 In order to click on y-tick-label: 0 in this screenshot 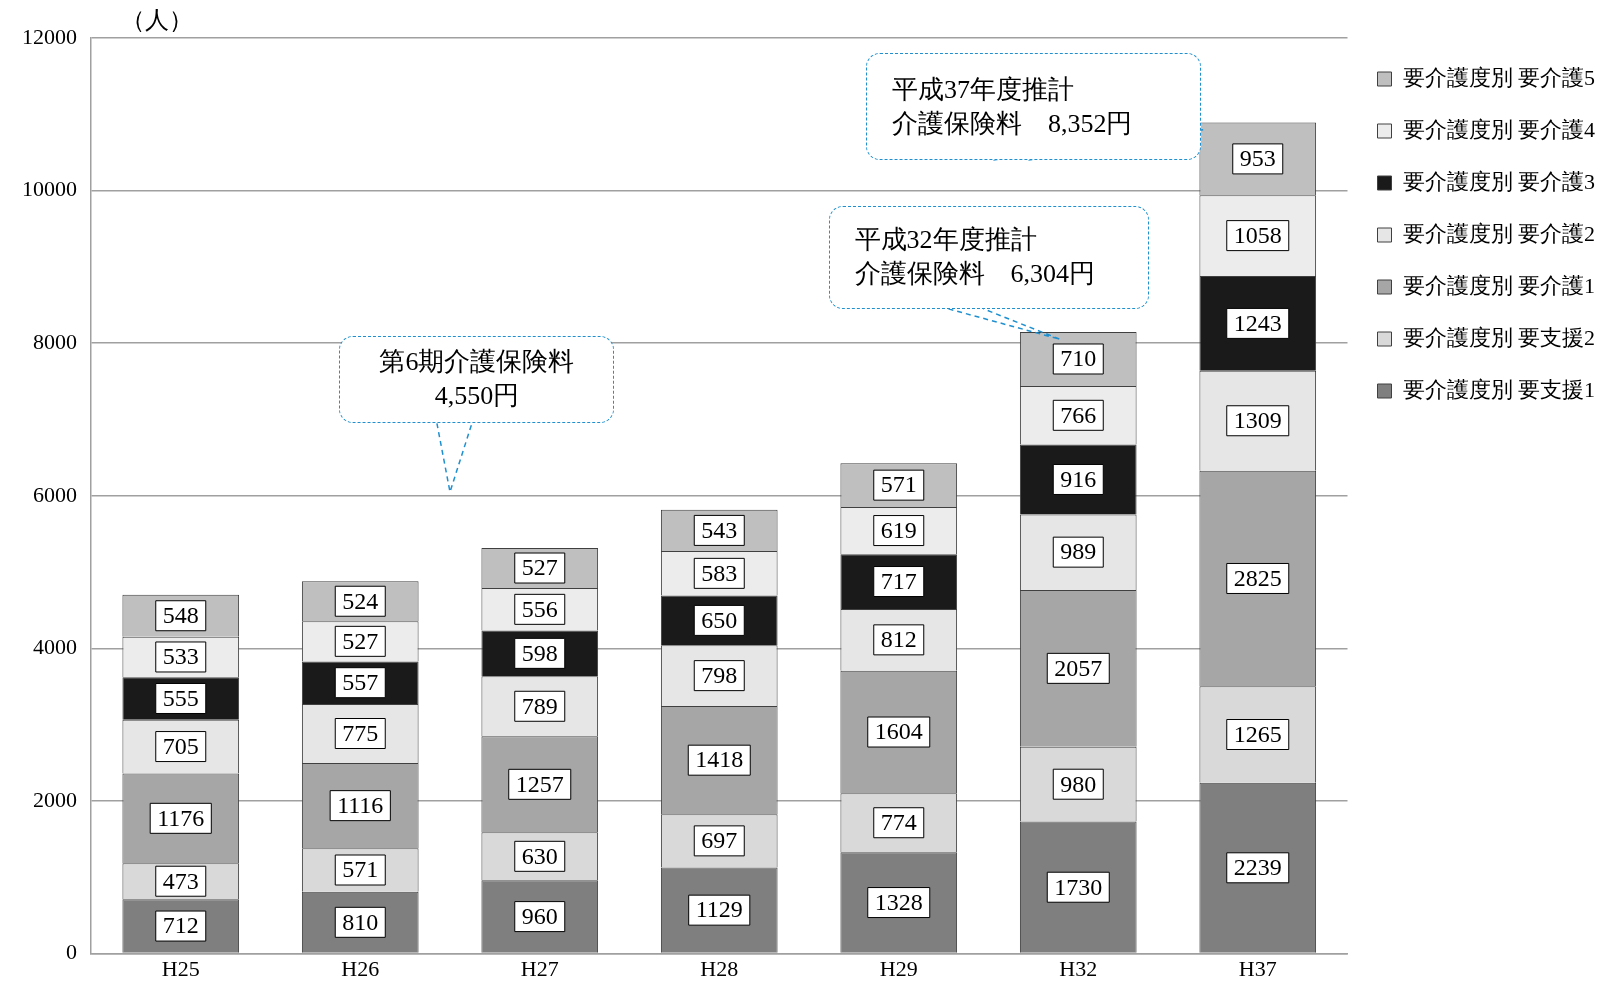, I will do `click(71, 952)`.